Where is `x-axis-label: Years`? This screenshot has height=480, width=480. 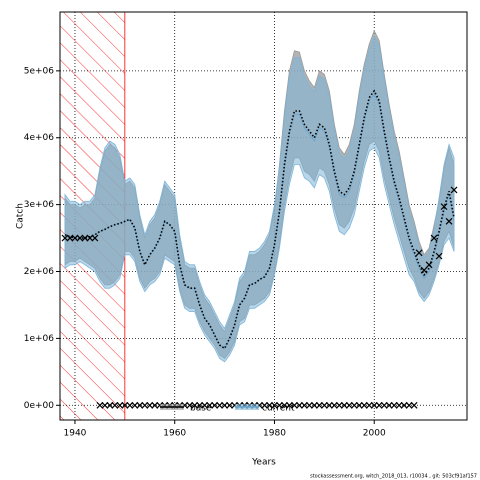
x-axis-label: Years is located at coordinates (263, 463).